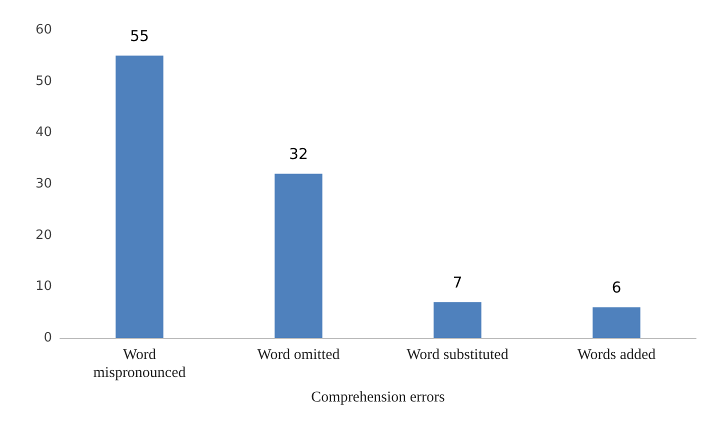 This screenshot has height=436, width=722. Describe the element at coordinates (139, 364) in the screenshot. I see `x-tick-label: Word mispronounced` at that location.